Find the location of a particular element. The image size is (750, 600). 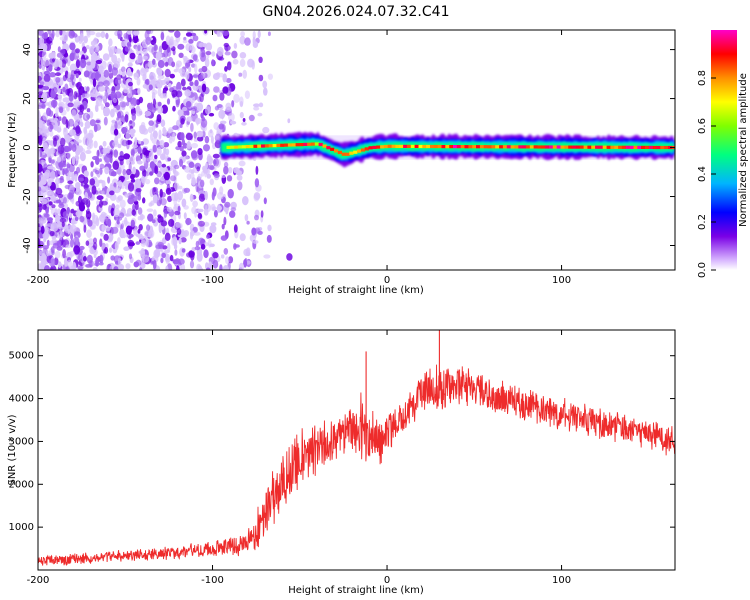

spectrogram-y-tick-label: 20 is located at coordinates (27, 98).